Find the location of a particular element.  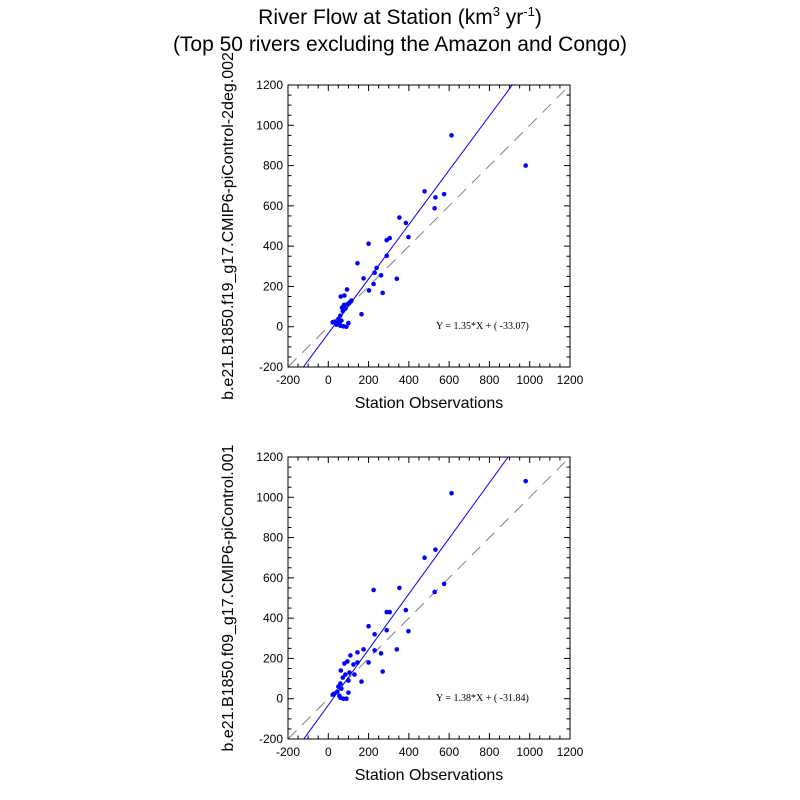

regression-equation: Y = 1.38*X + ( -31.84) is located at coordinates (482, 698).